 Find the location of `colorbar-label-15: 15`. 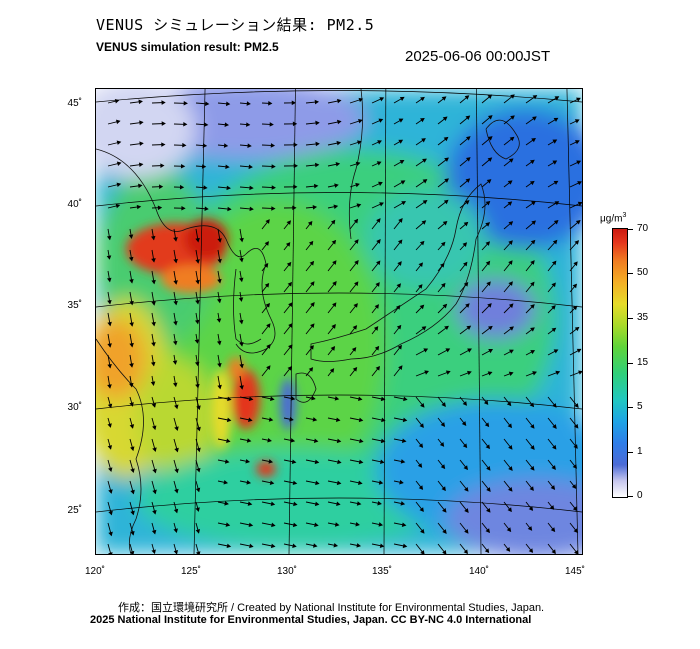

colorbar-label-15: 15 is located at coordinates (643, 362).